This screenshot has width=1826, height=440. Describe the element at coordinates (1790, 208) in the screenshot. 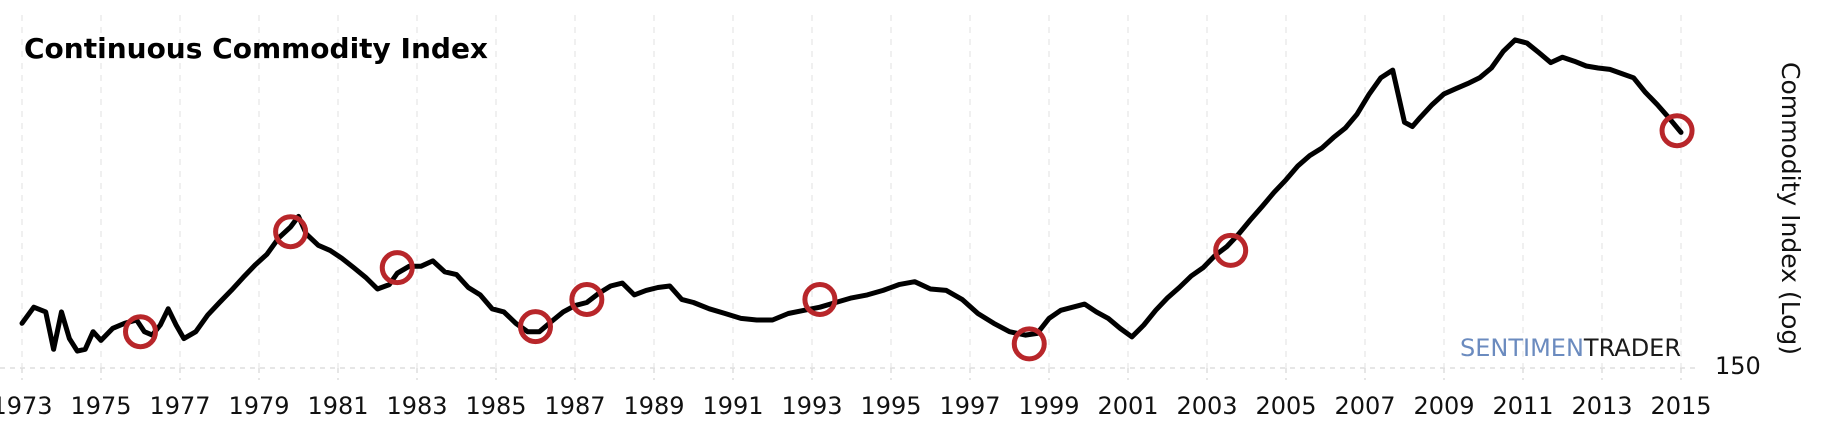

I see `y-axis-label: Commodity Index (Log)` at that location.